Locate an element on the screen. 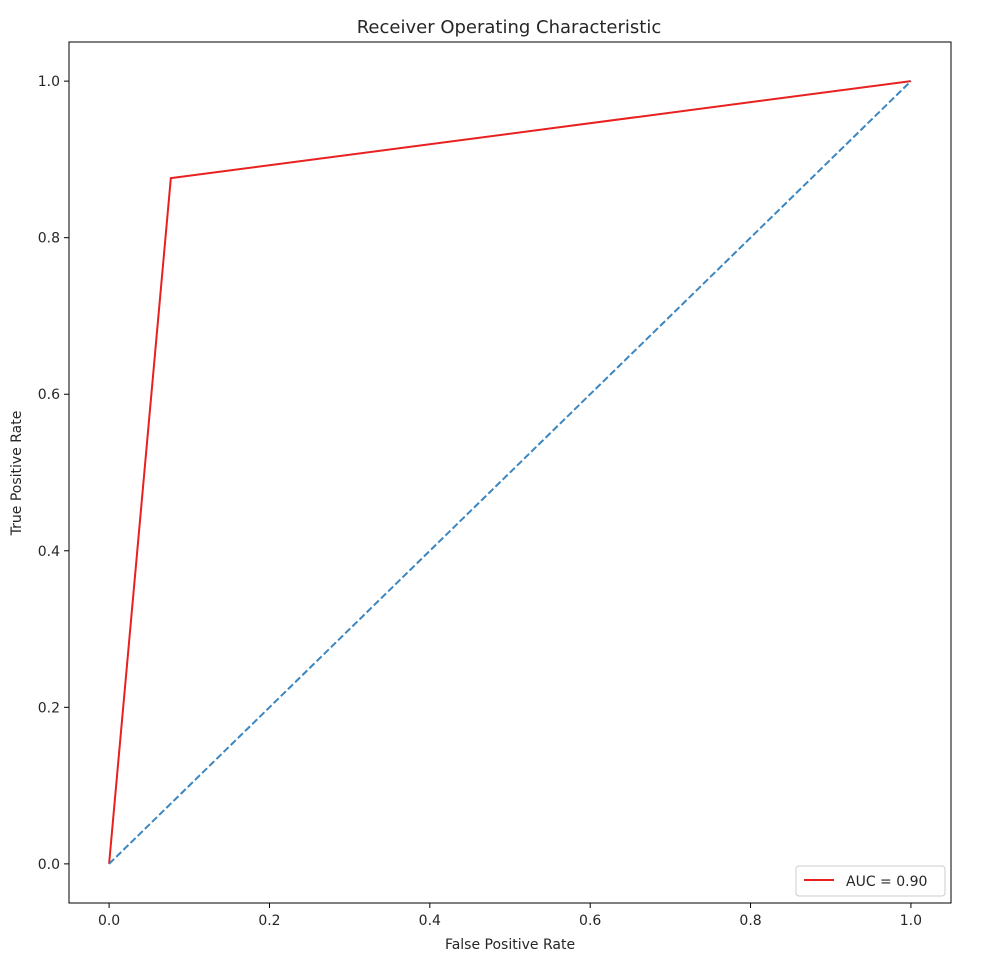 This screenshot has width=1002, height=959. y-axis: 0.0 0.2 0.4 0.6 0.8 1.0 is located at coordinates (53, 473).